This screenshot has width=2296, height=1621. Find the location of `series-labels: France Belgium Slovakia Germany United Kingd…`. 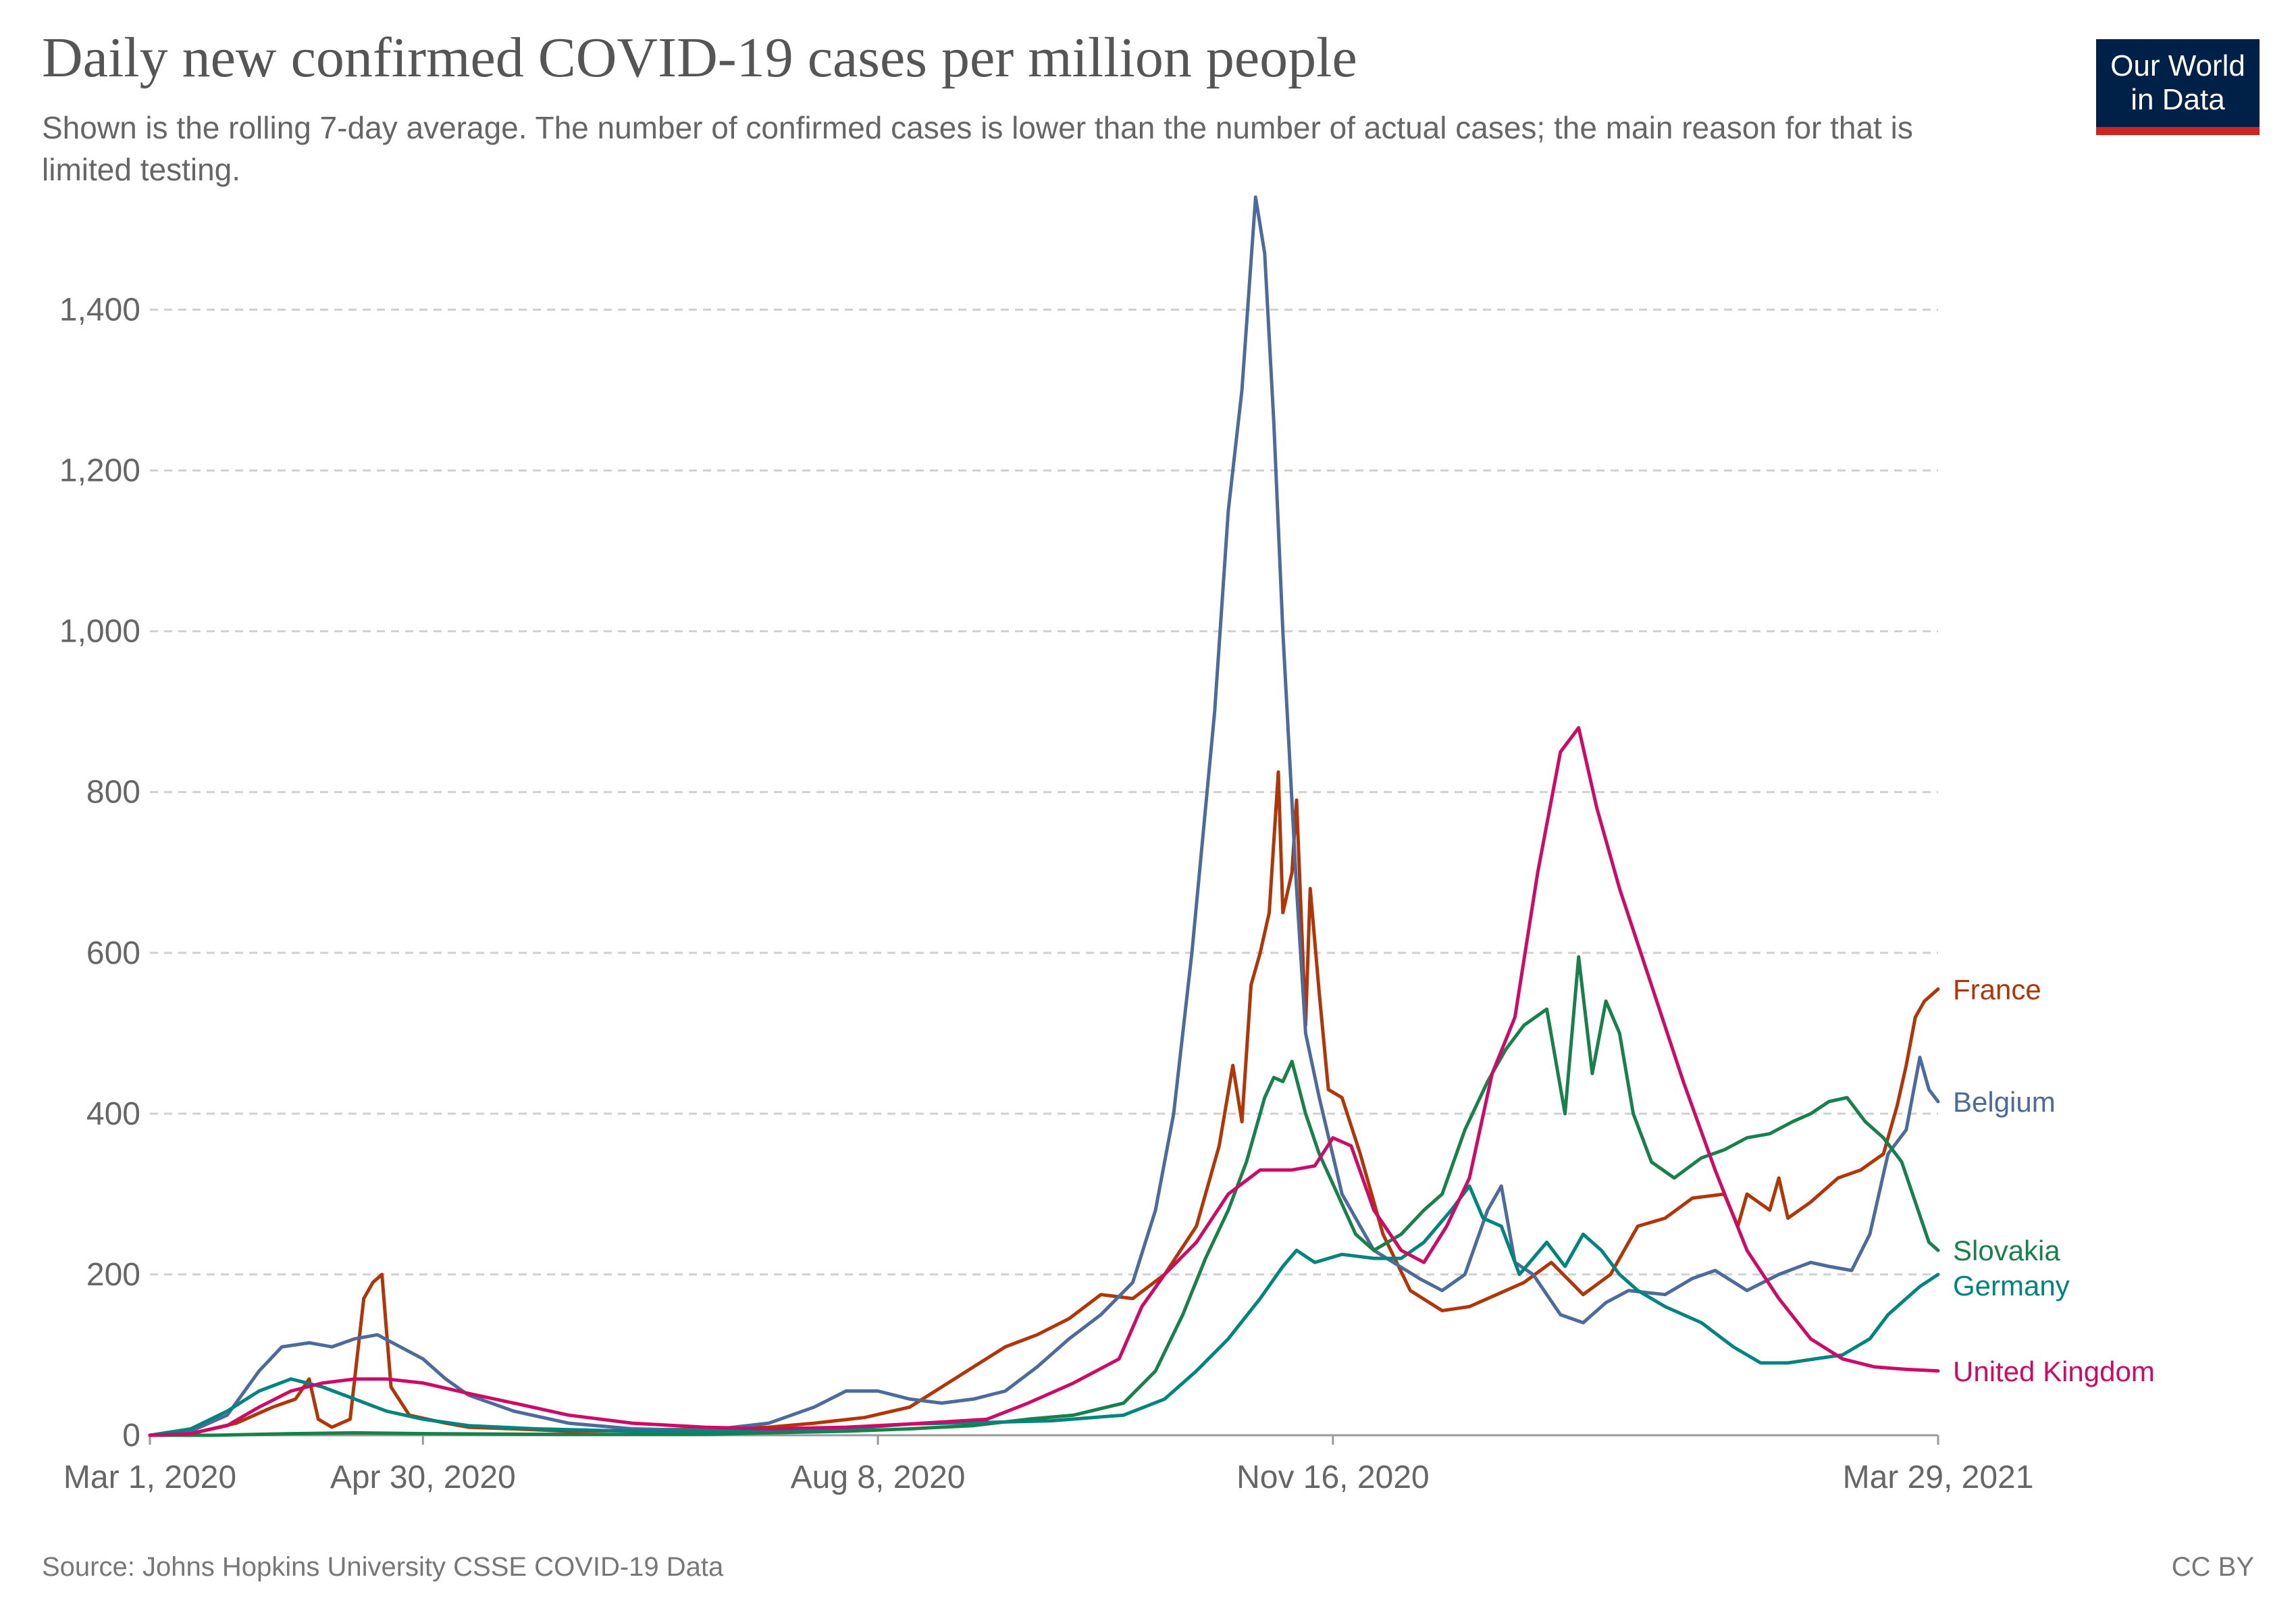

series-labels: France Belgium Slovakia Germany United Kingd… is located at coordinates (2054, 1180).